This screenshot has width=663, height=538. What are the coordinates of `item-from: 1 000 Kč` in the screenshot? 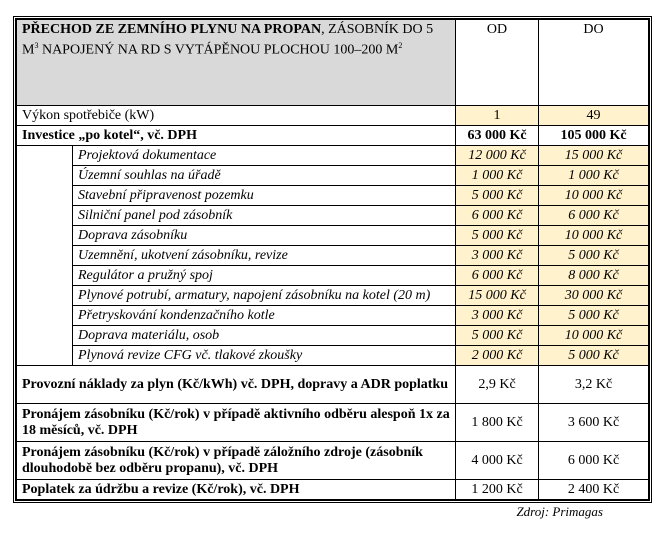 It's located at (497, 175).